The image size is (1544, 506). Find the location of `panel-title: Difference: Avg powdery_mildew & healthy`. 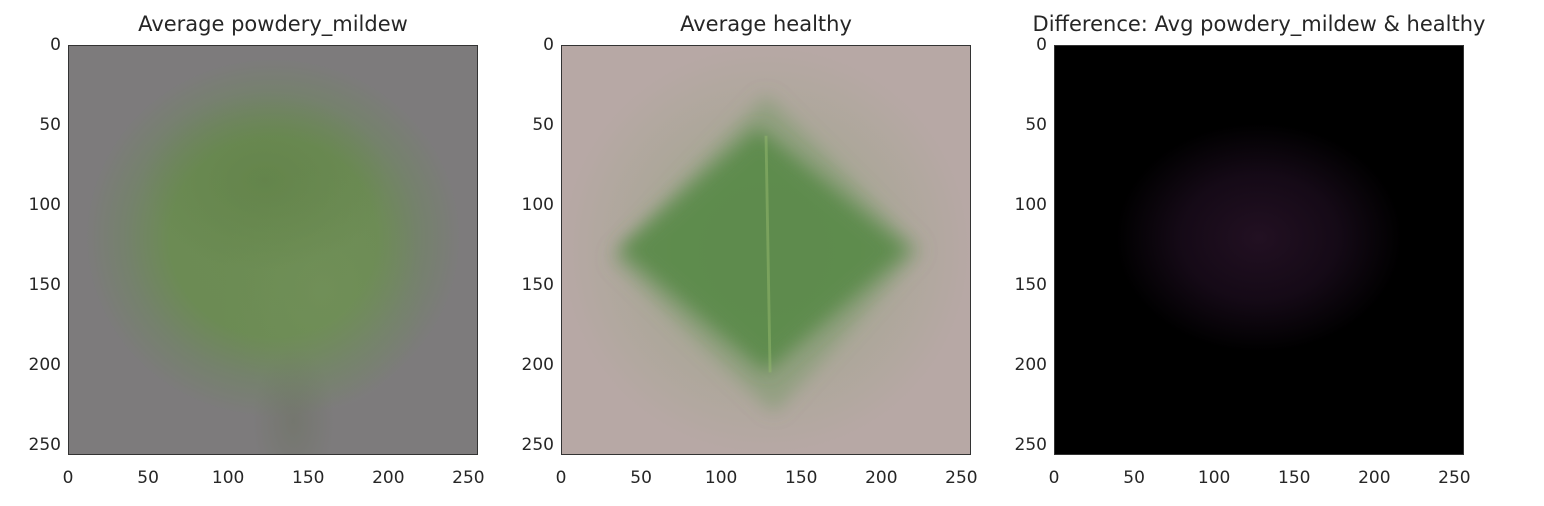

panel-title: Difference: Avg powdery_mildew & healthy is located at coordinates (1259, 24).